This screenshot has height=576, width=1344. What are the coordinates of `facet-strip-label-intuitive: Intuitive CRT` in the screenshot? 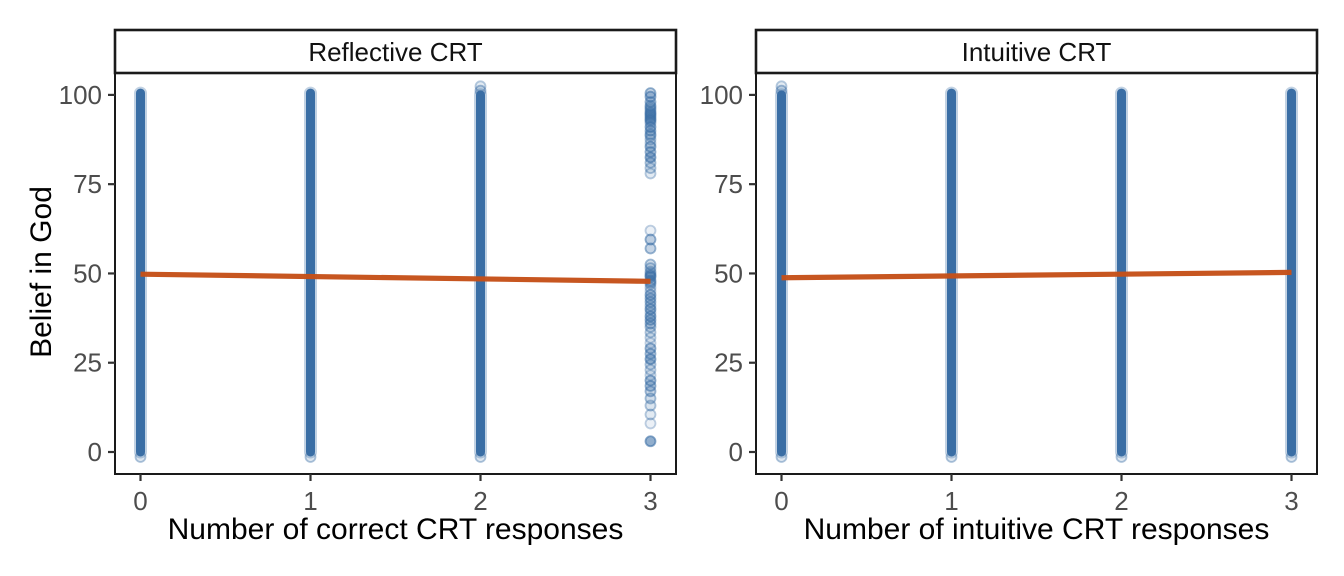 It's located at (1036, 52).